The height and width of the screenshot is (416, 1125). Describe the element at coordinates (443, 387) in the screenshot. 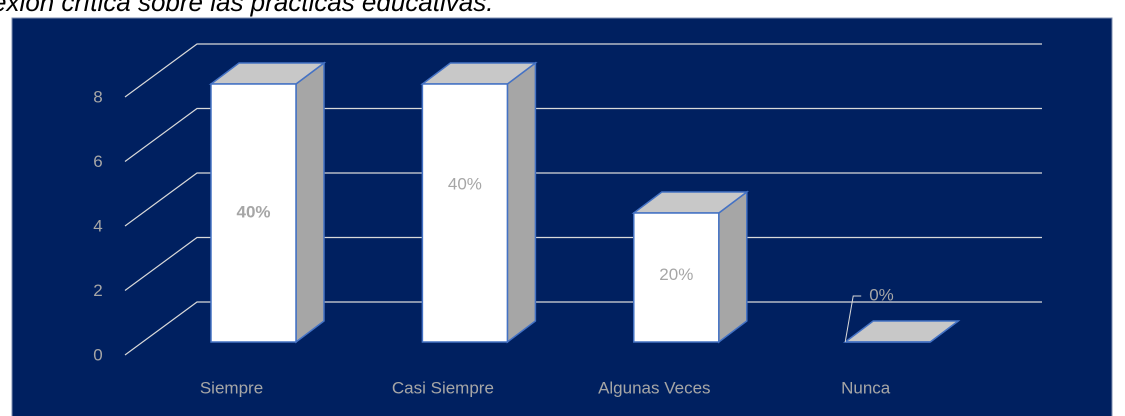

I see `x-tick-label: Casi Siempre` at that location.